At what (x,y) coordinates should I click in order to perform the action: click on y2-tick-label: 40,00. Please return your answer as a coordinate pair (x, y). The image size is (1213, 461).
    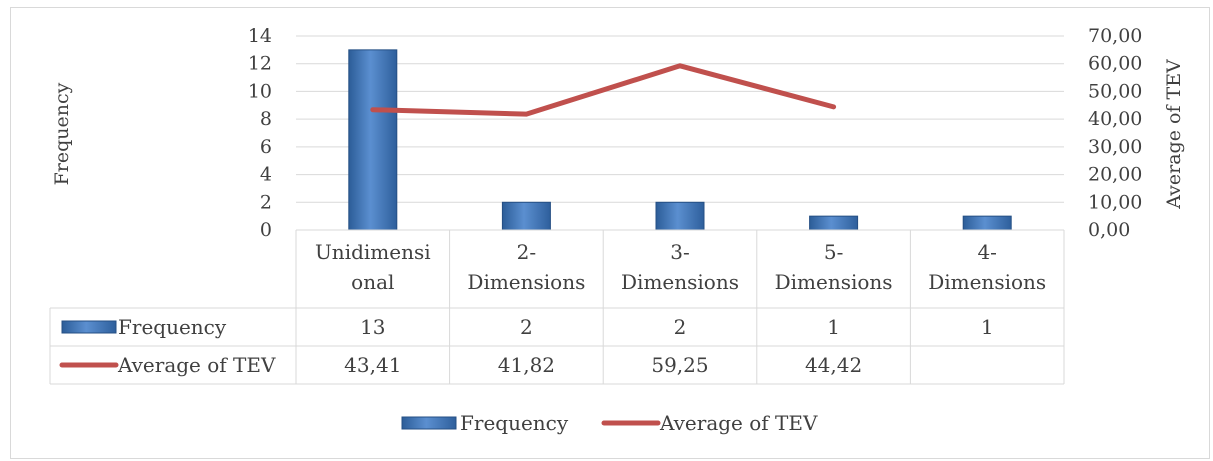
    Looking at the image, I should click on (1115, 119).